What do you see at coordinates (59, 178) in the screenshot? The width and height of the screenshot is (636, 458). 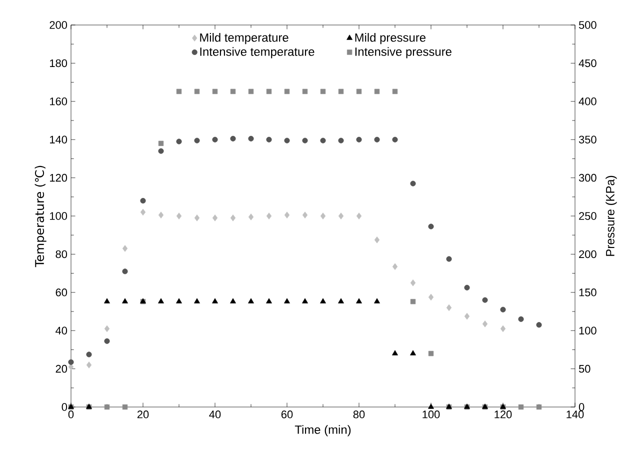 I see `y-tick-label: 120` at bounding box center [59, 178].